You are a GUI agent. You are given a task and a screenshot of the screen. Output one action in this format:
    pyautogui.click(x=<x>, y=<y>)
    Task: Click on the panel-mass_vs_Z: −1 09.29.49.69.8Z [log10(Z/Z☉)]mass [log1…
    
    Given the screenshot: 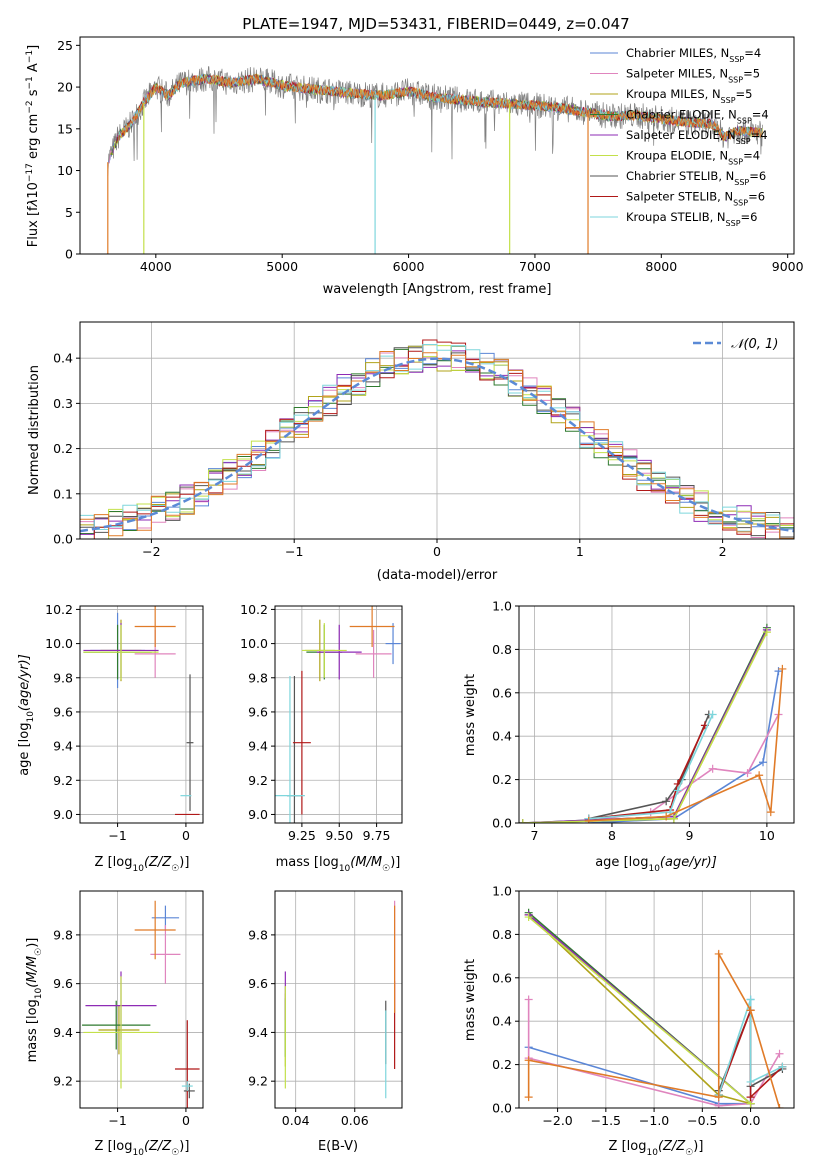 What is the action you would take?
    pyautogui.click(x=114, y=1024)
    